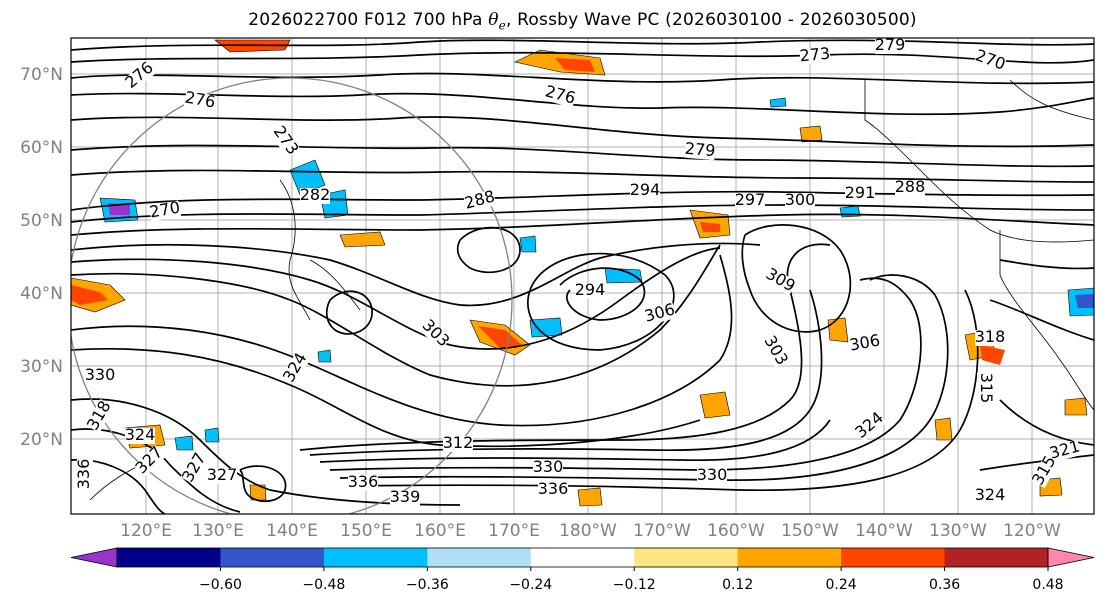 The image size is (1105, 606). I want to click on latitude-labels: 70°N 60°N 50°N 40°N 30°N 20°N, so click(41, 257).